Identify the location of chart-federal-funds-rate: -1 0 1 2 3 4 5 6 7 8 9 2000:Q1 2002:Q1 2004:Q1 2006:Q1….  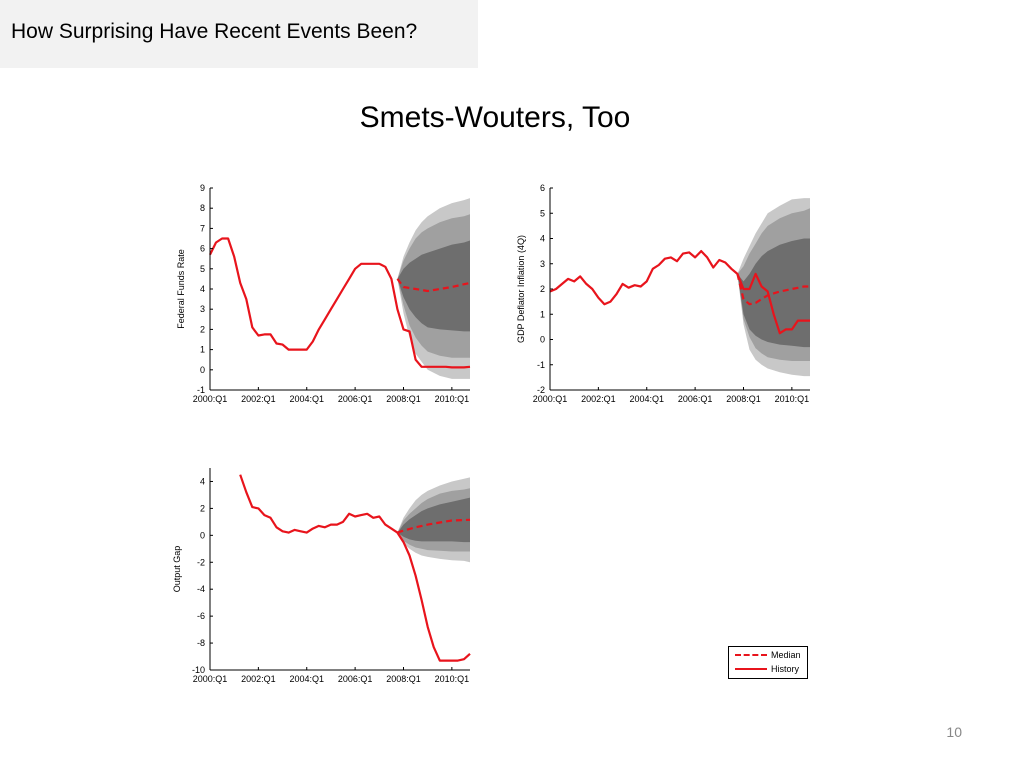
(323, 293).